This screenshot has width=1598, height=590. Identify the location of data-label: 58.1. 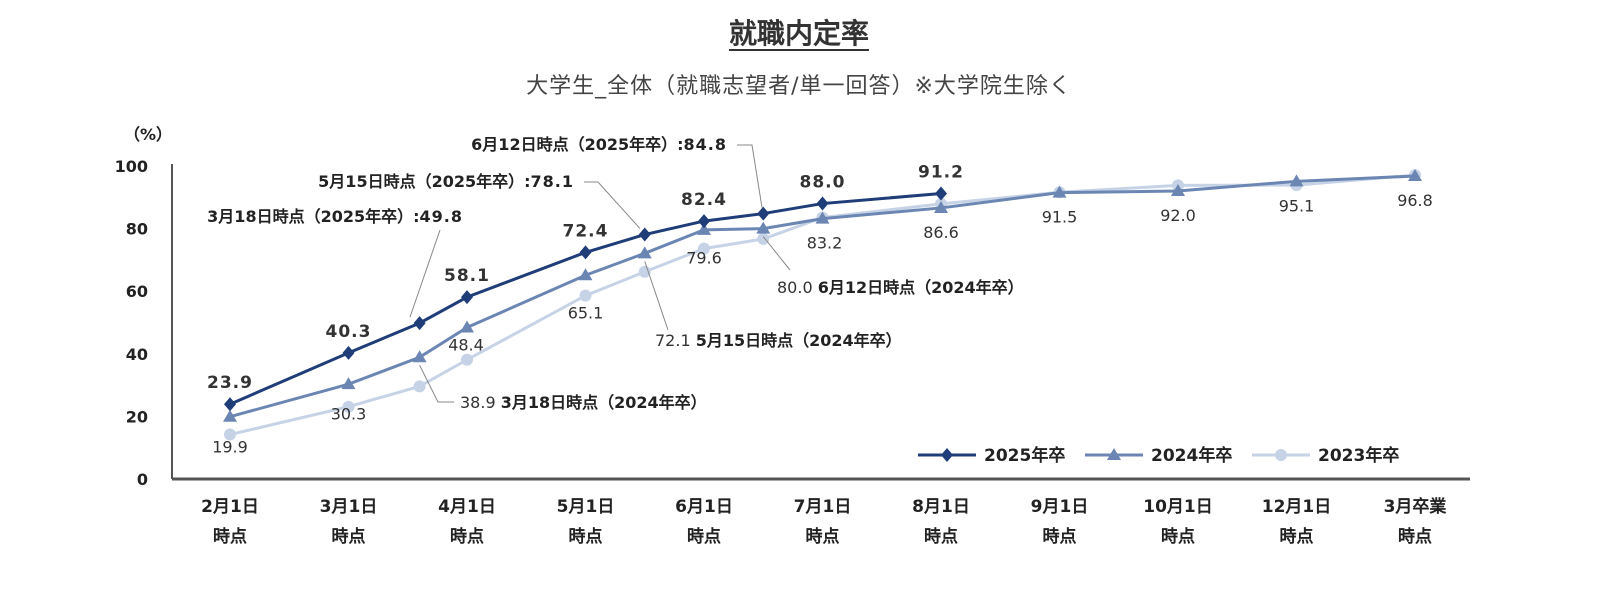
(467, 276).